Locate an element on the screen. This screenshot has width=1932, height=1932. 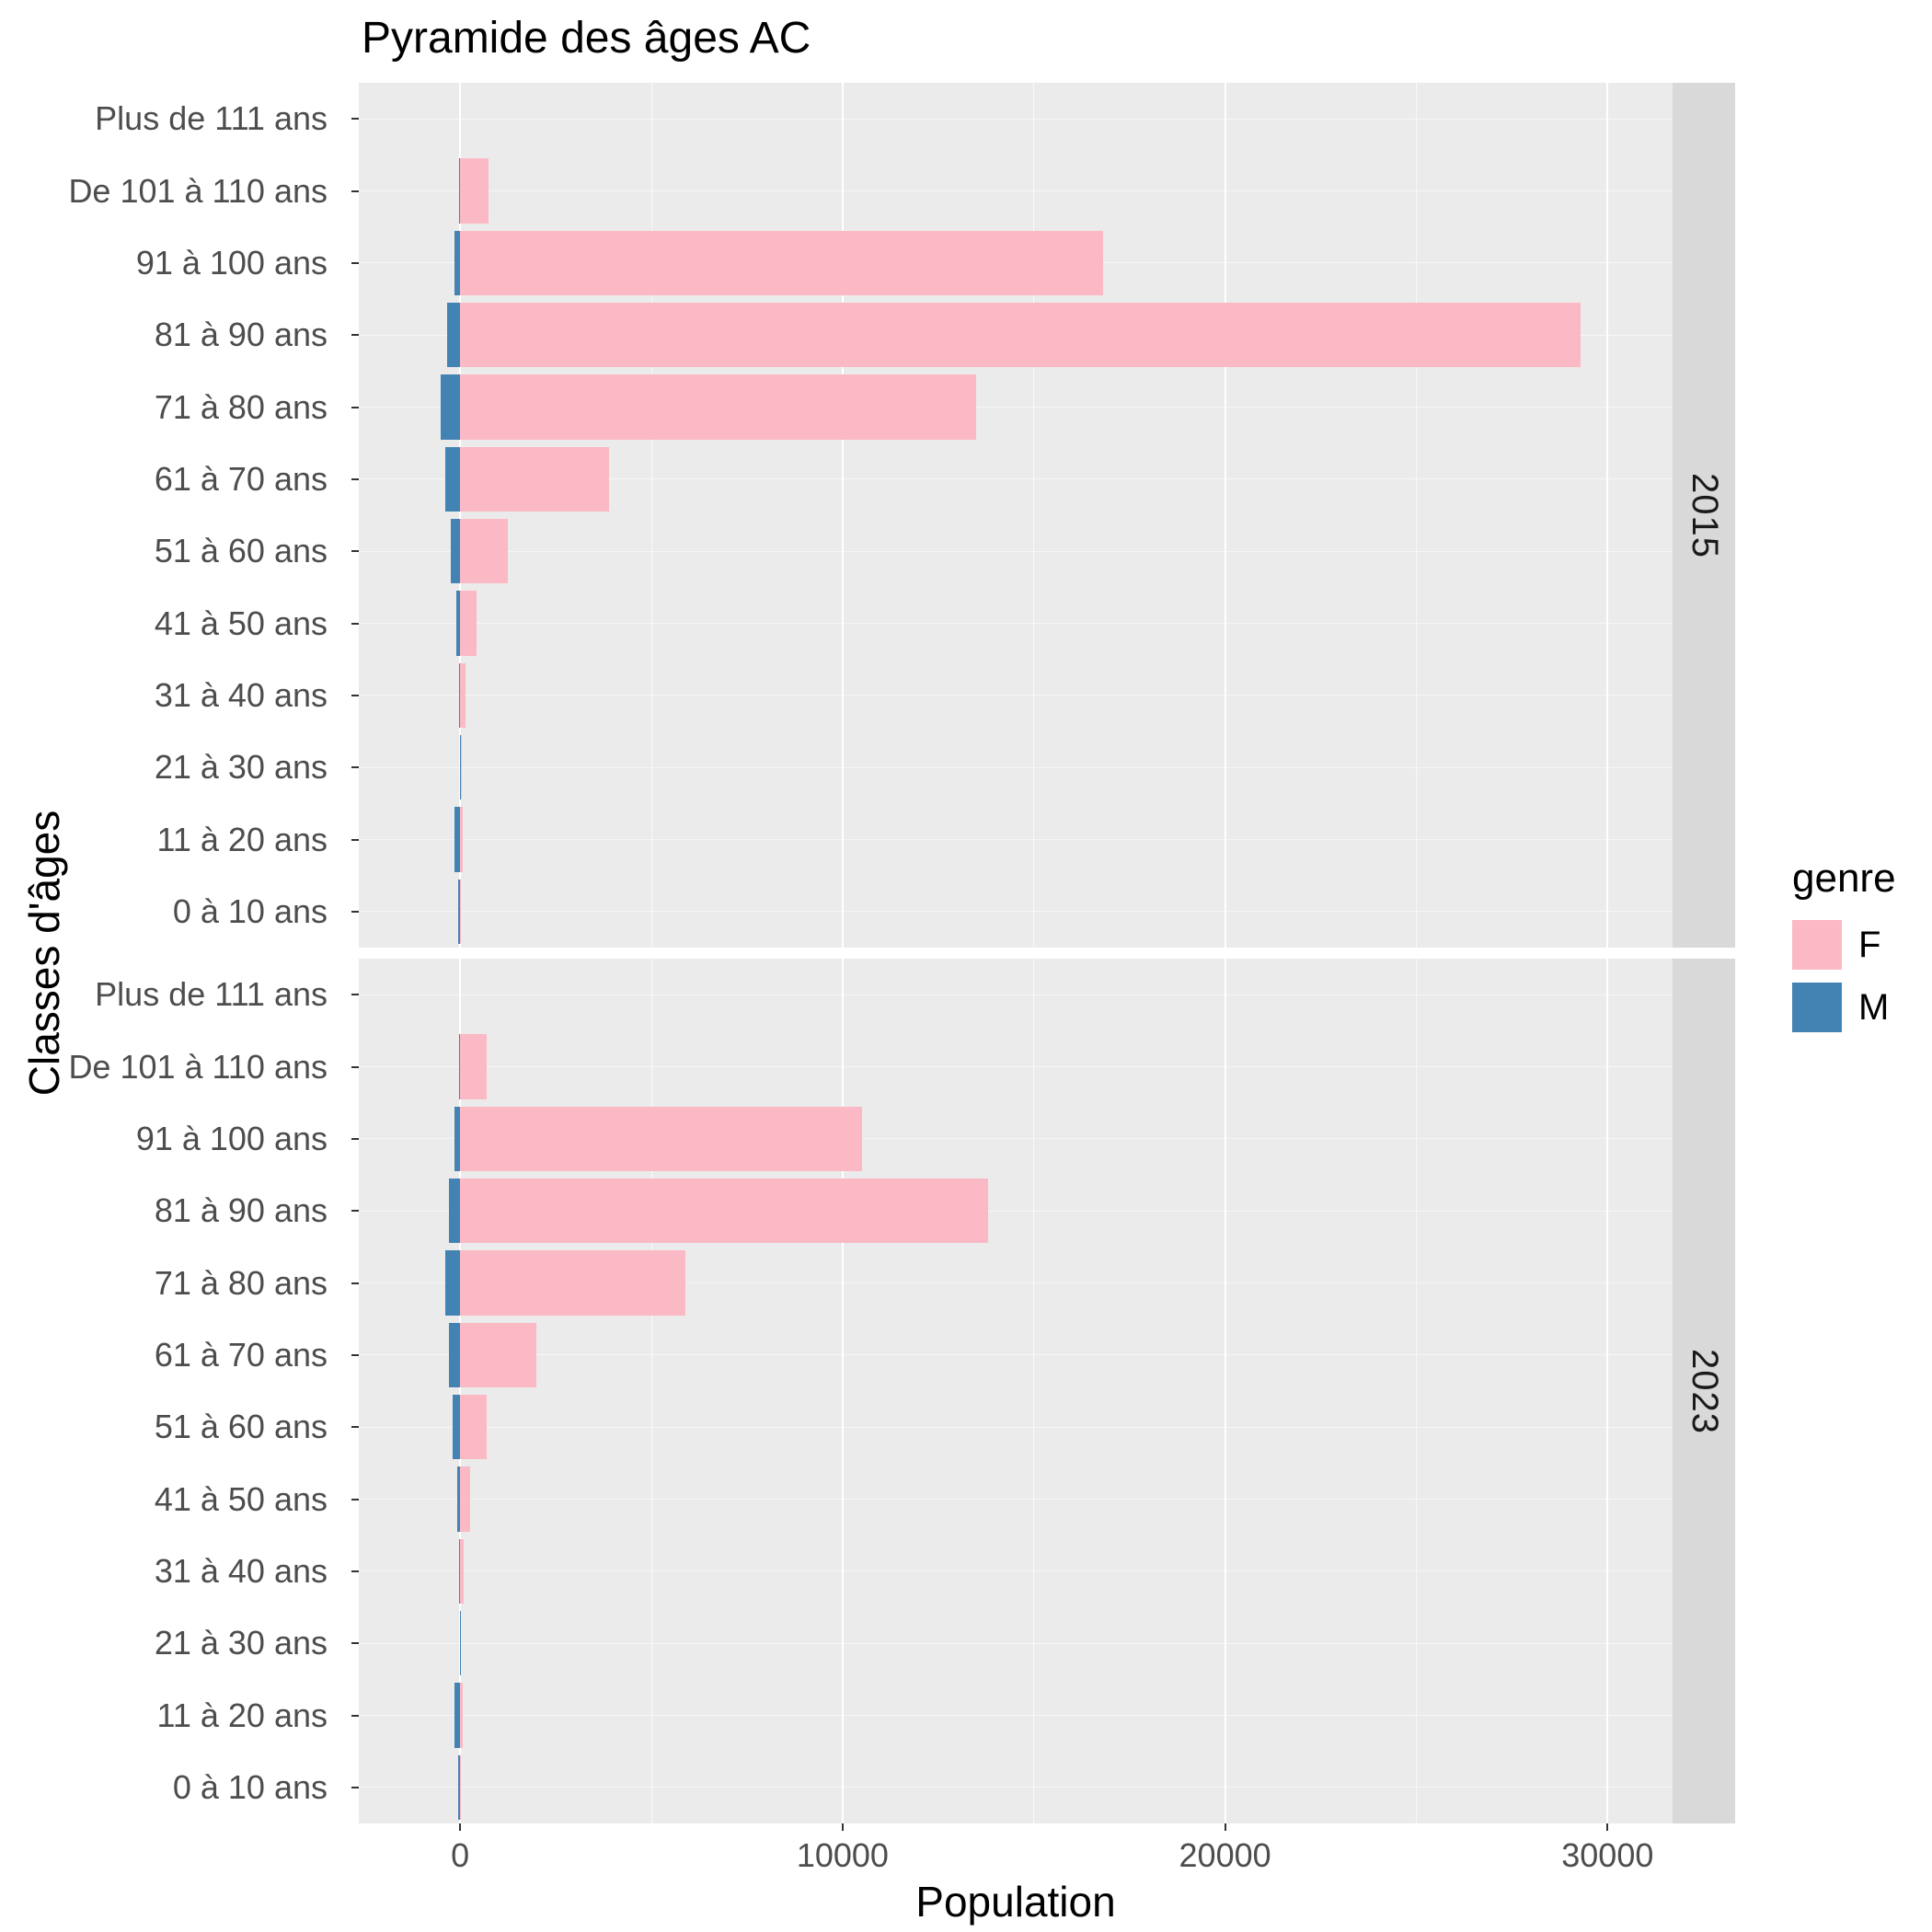
y-axis-tick-label: Plus de 111 ans is located at coordinates (211, 995).